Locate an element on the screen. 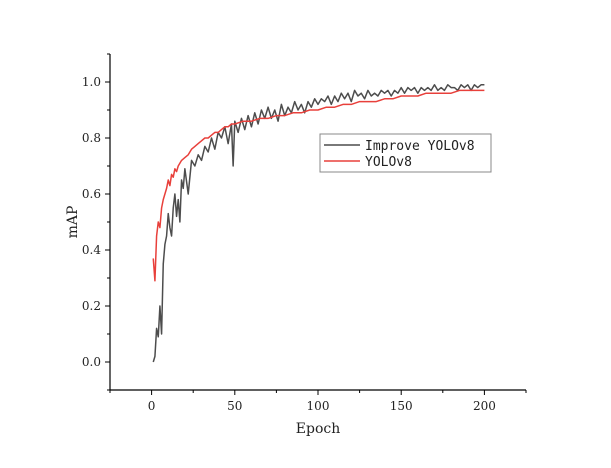 This screenshot has width=611, height=468. x-axis-title: Epoch is located at coordinates (318, 429).